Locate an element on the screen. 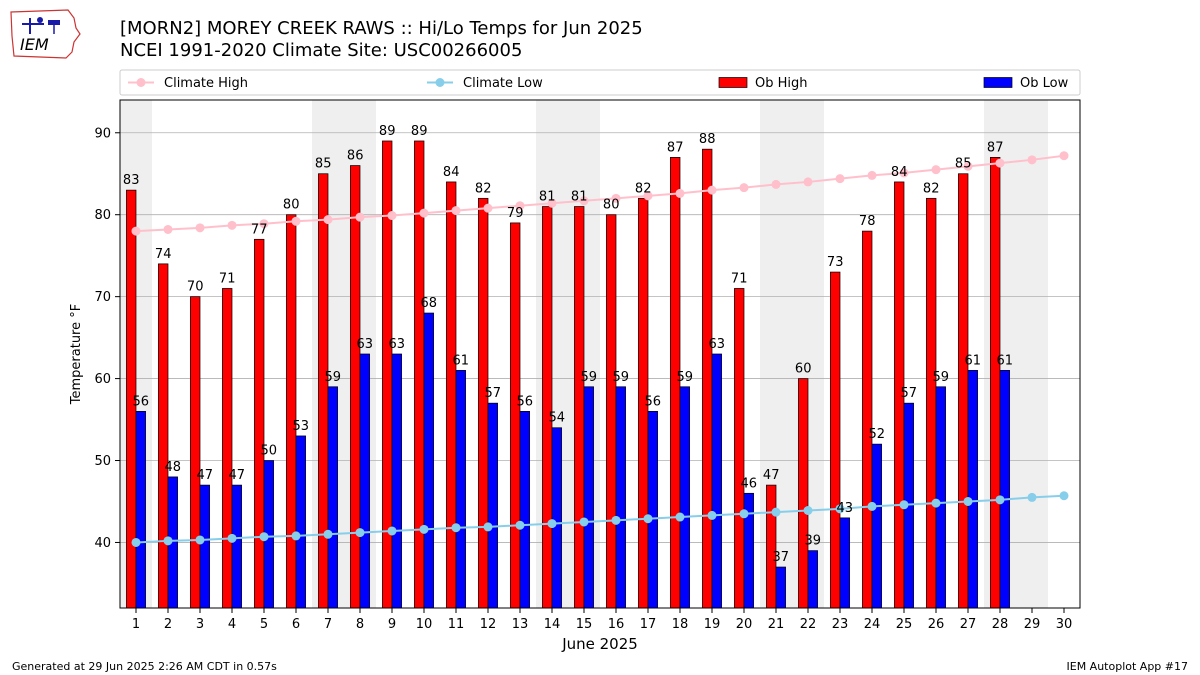  x-tick-label: 28 is located at coordinates (1000, 624).